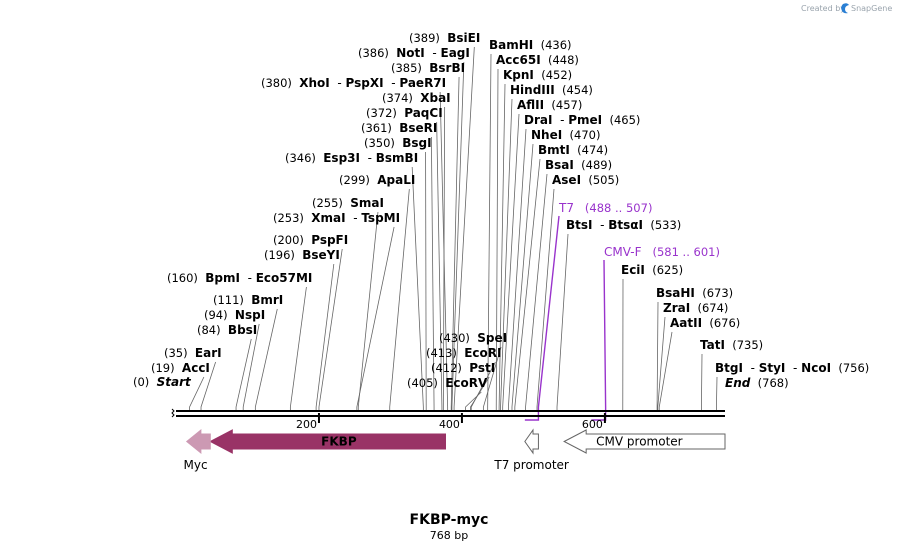 The height and width of the screenshot is (550, 898). What do you see at coordinates (401, 98) in the screenshot?
I see `site-position: (374)` at bounding box center [401, 98].